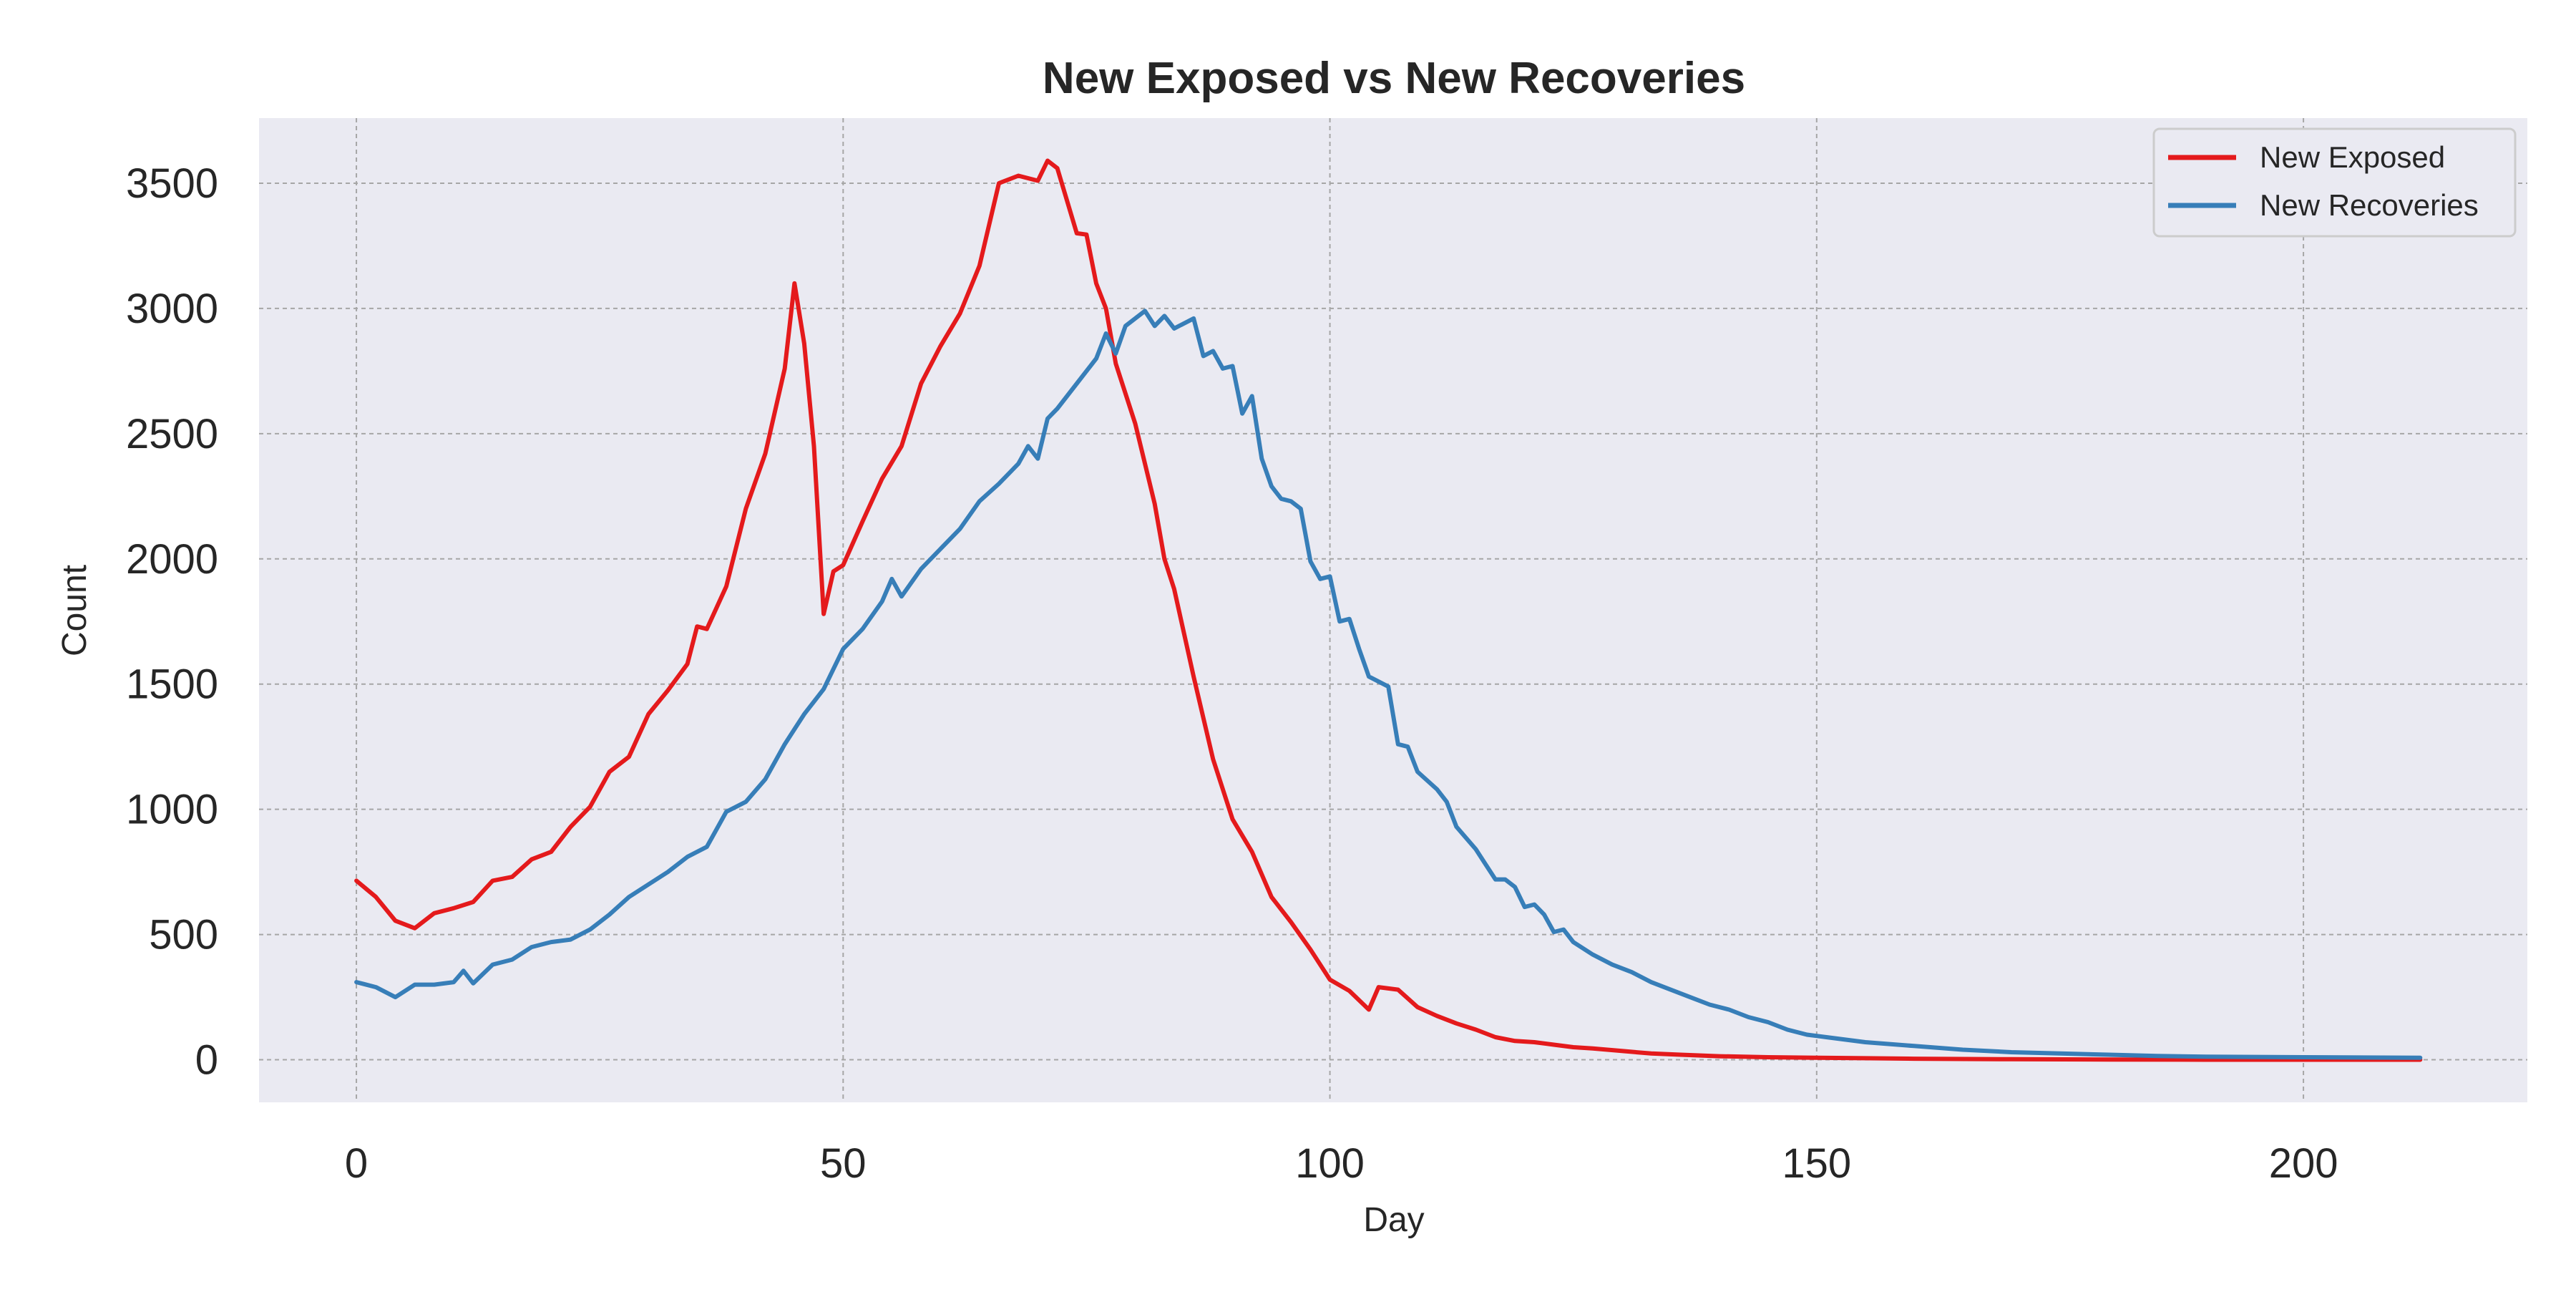 This screenshot has width=2576, height=1292. Describe the element at coordinates (356, 1163) in the screenshot. I see `x-tick-label: 0` at that location.